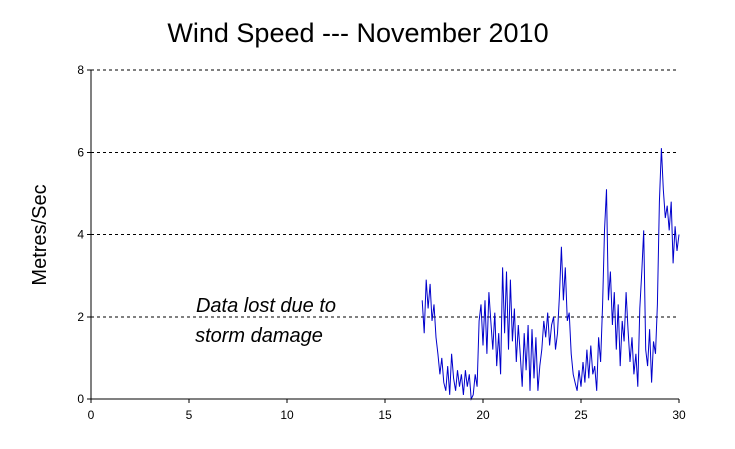  Describe the element at coordinates (189, 415) in the screenshot. I see `x-tick-label: 5` at that location.